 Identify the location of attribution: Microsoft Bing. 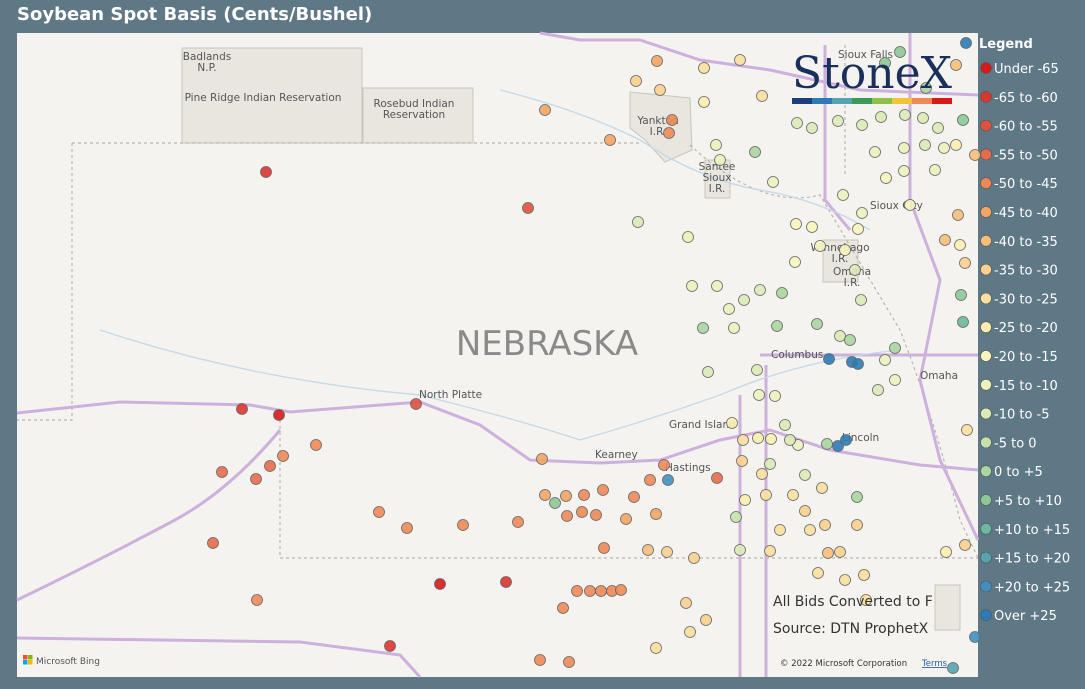
(68, 662).